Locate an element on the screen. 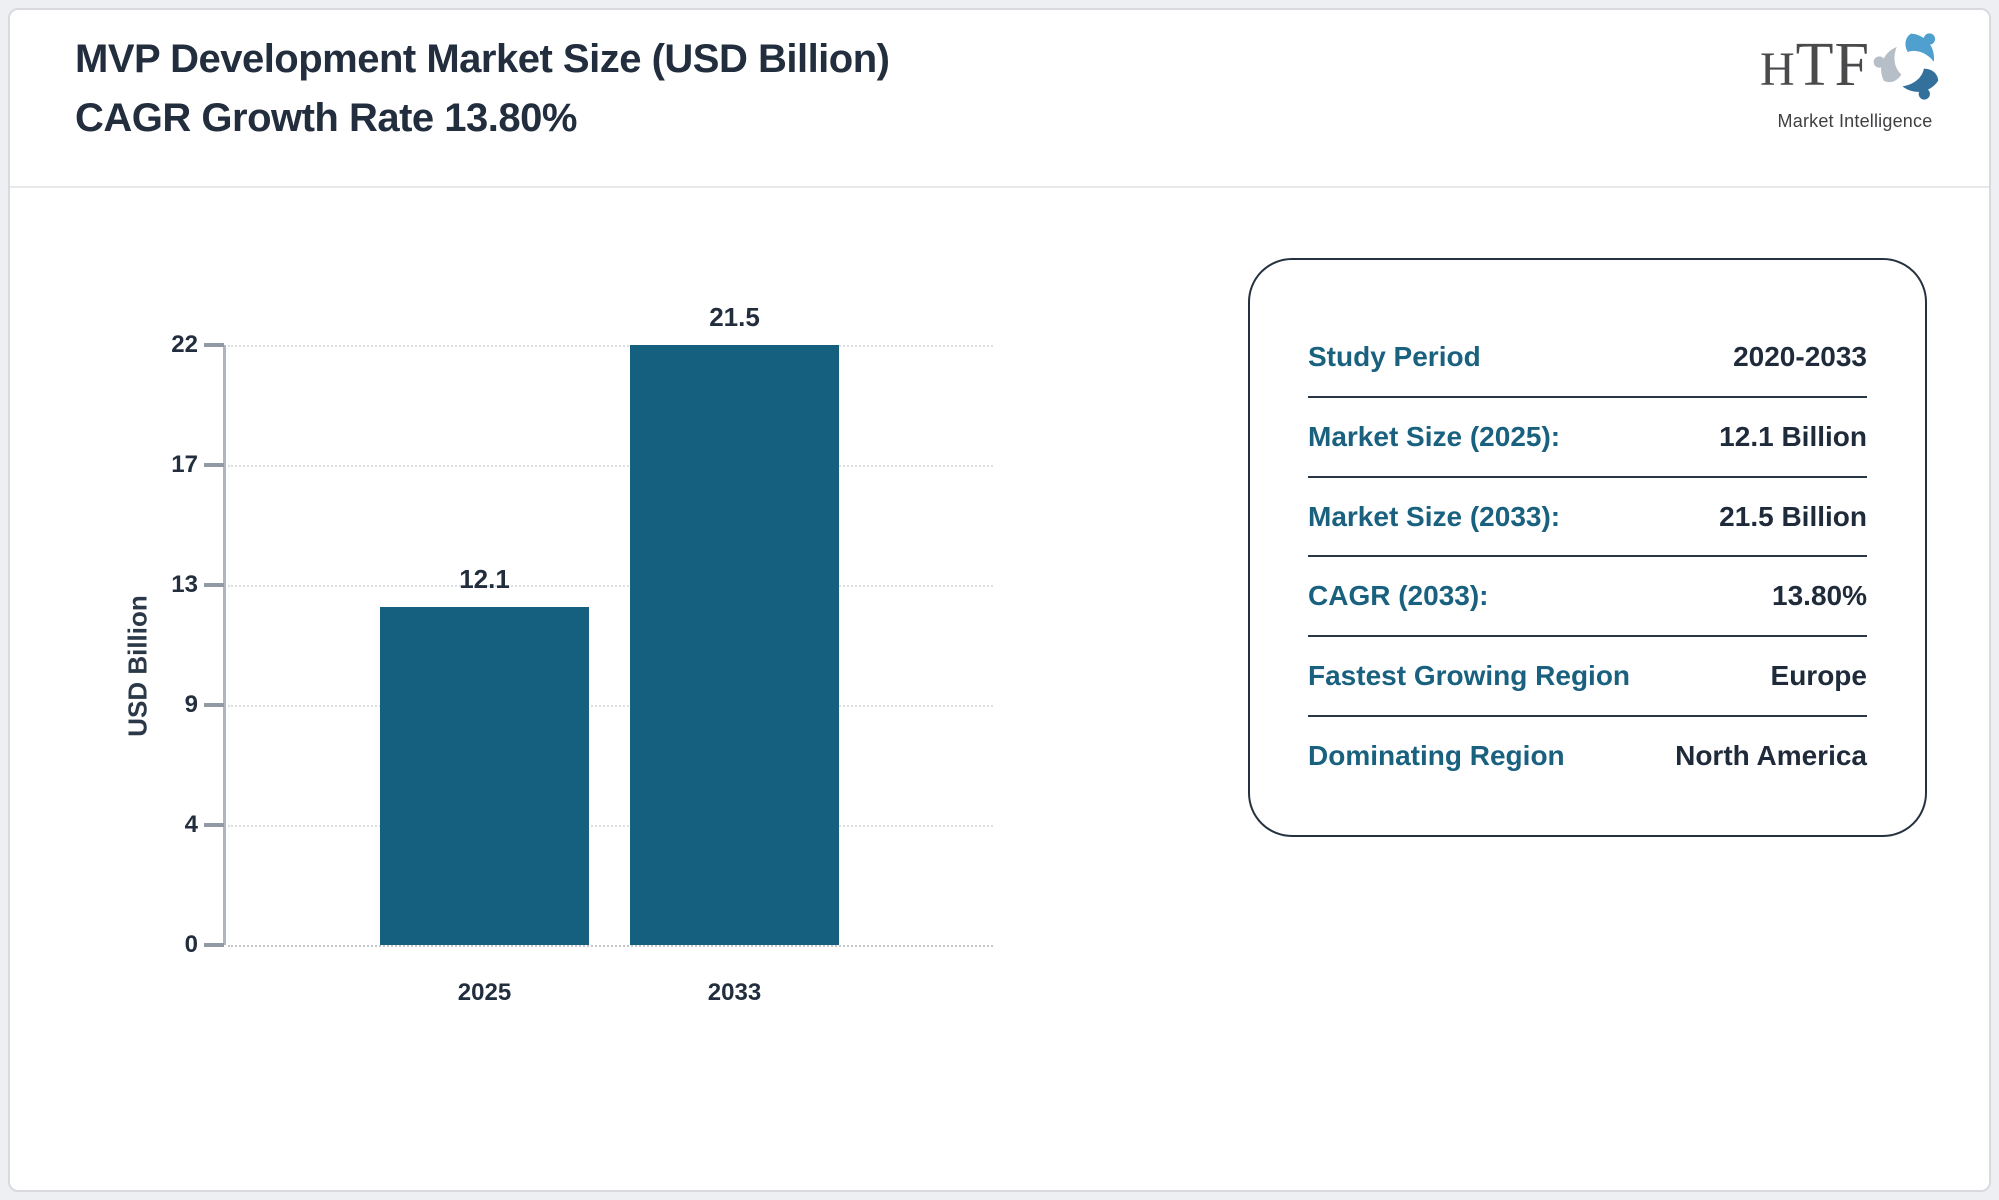 This screenshot has height=1200, width=1999. info-row: Study Period 2020-2033 is located at coordinates (1587, 358).